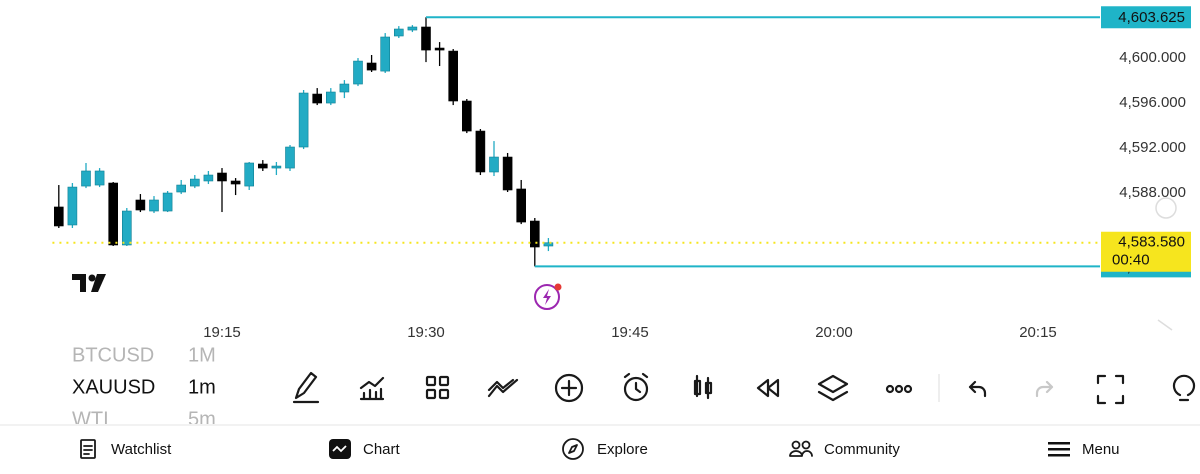  Describe the element at coordinates (834, 332) in the screenshot. I see `x-tick-label: 20:00` at that location.